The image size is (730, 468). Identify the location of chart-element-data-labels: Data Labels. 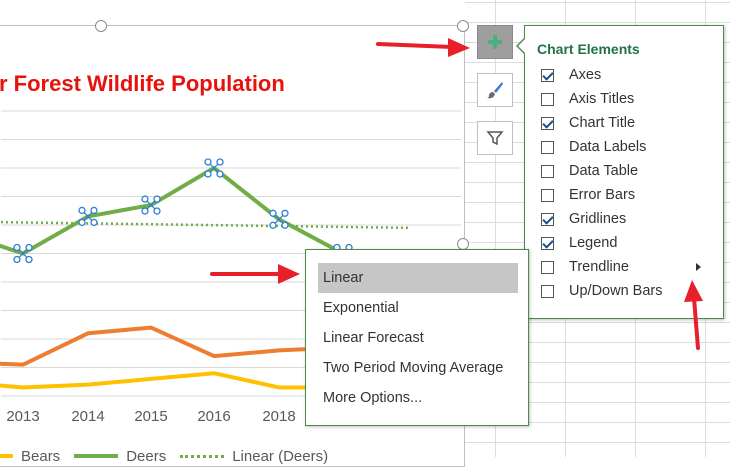
(624, 147).